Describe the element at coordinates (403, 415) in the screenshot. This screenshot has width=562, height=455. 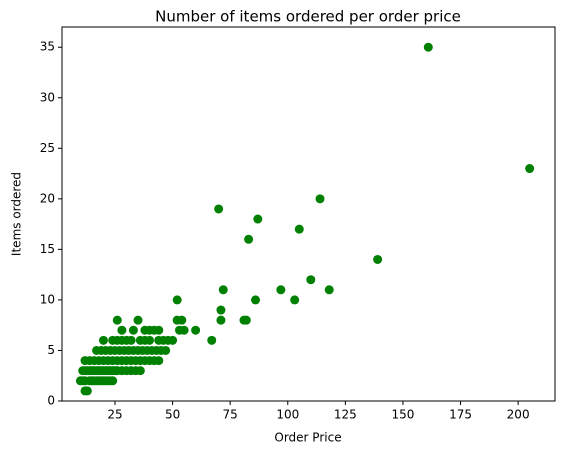
I see `x-tick-label: 150` at that location.